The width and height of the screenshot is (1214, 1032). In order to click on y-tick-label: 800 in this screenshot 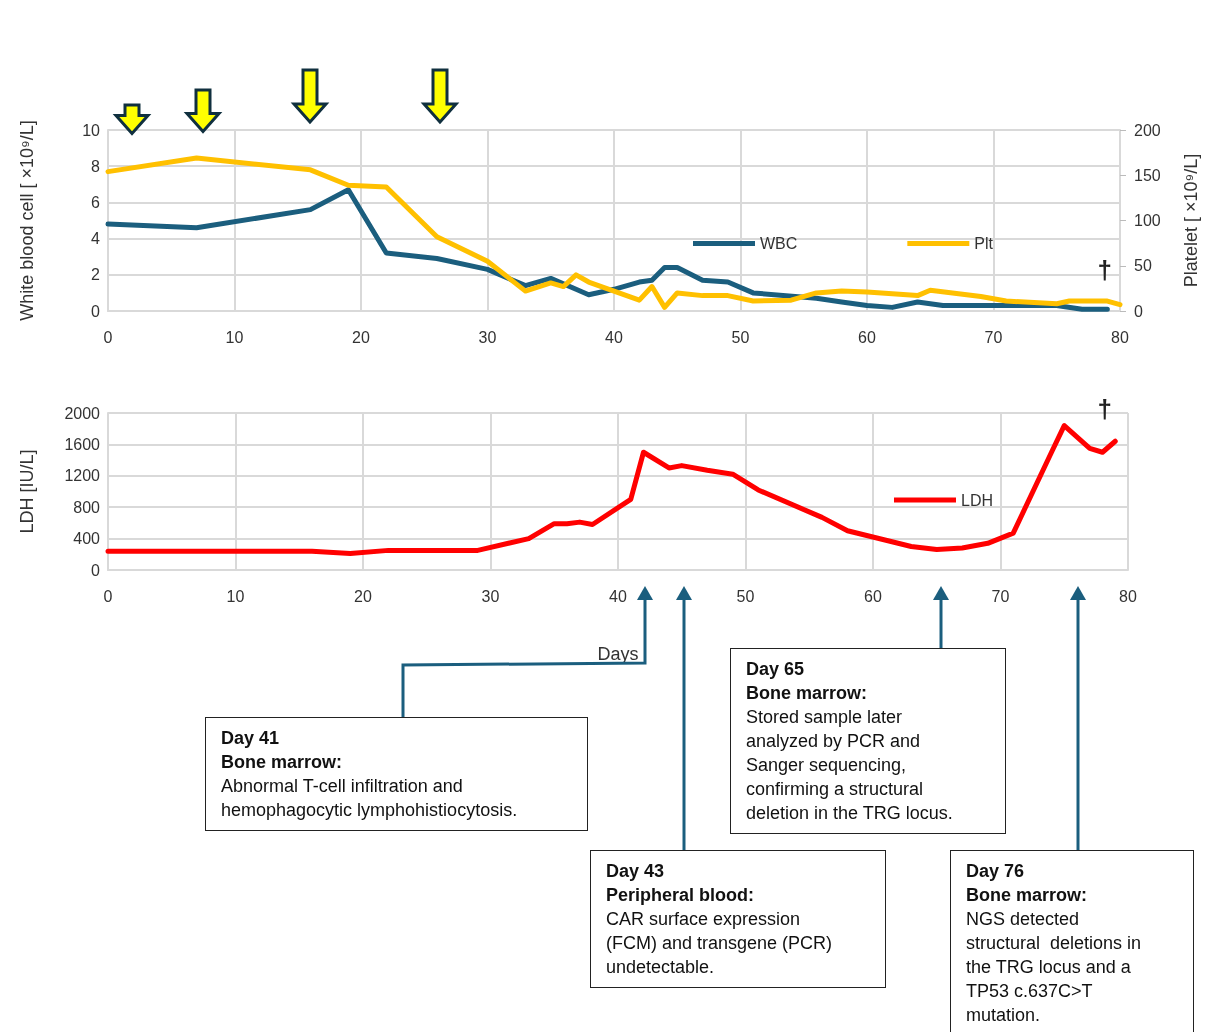, I will do `click(87, 507)`.